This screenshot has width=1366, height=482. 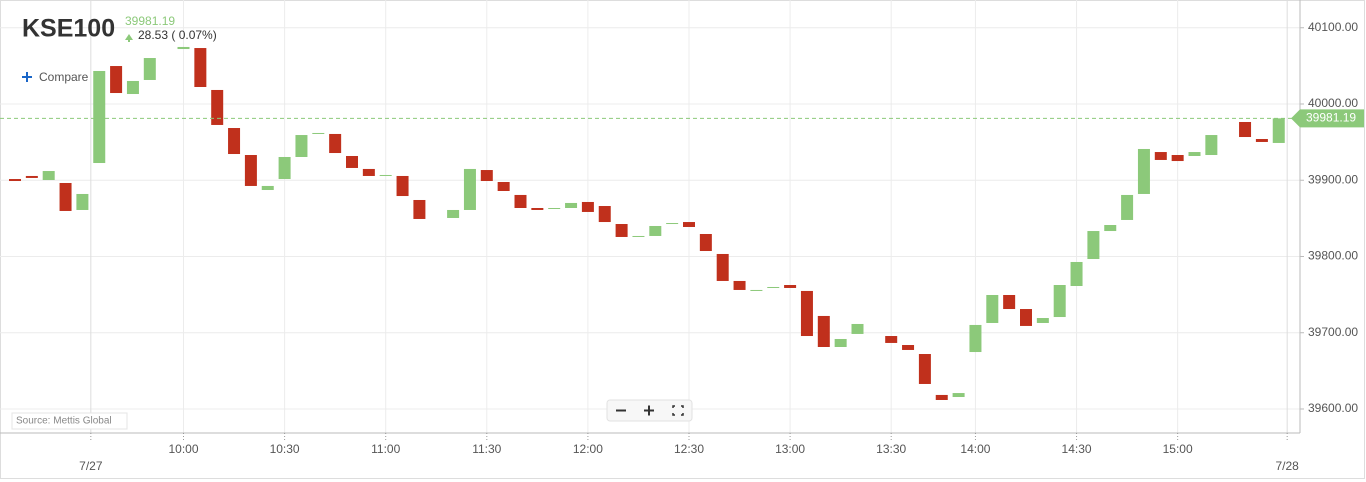 I want to click on compare-button: Compare, so click(x=55, y=77).